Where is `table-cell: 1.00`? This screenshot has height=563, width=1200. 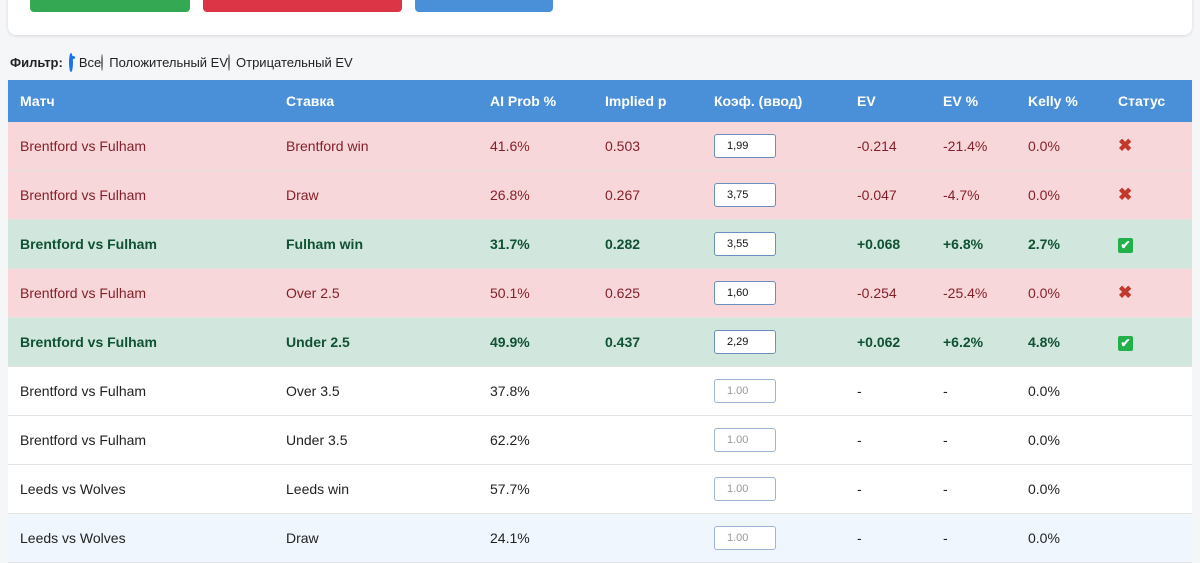
table-cell: 1.00 is located at coordinates (773, 538).